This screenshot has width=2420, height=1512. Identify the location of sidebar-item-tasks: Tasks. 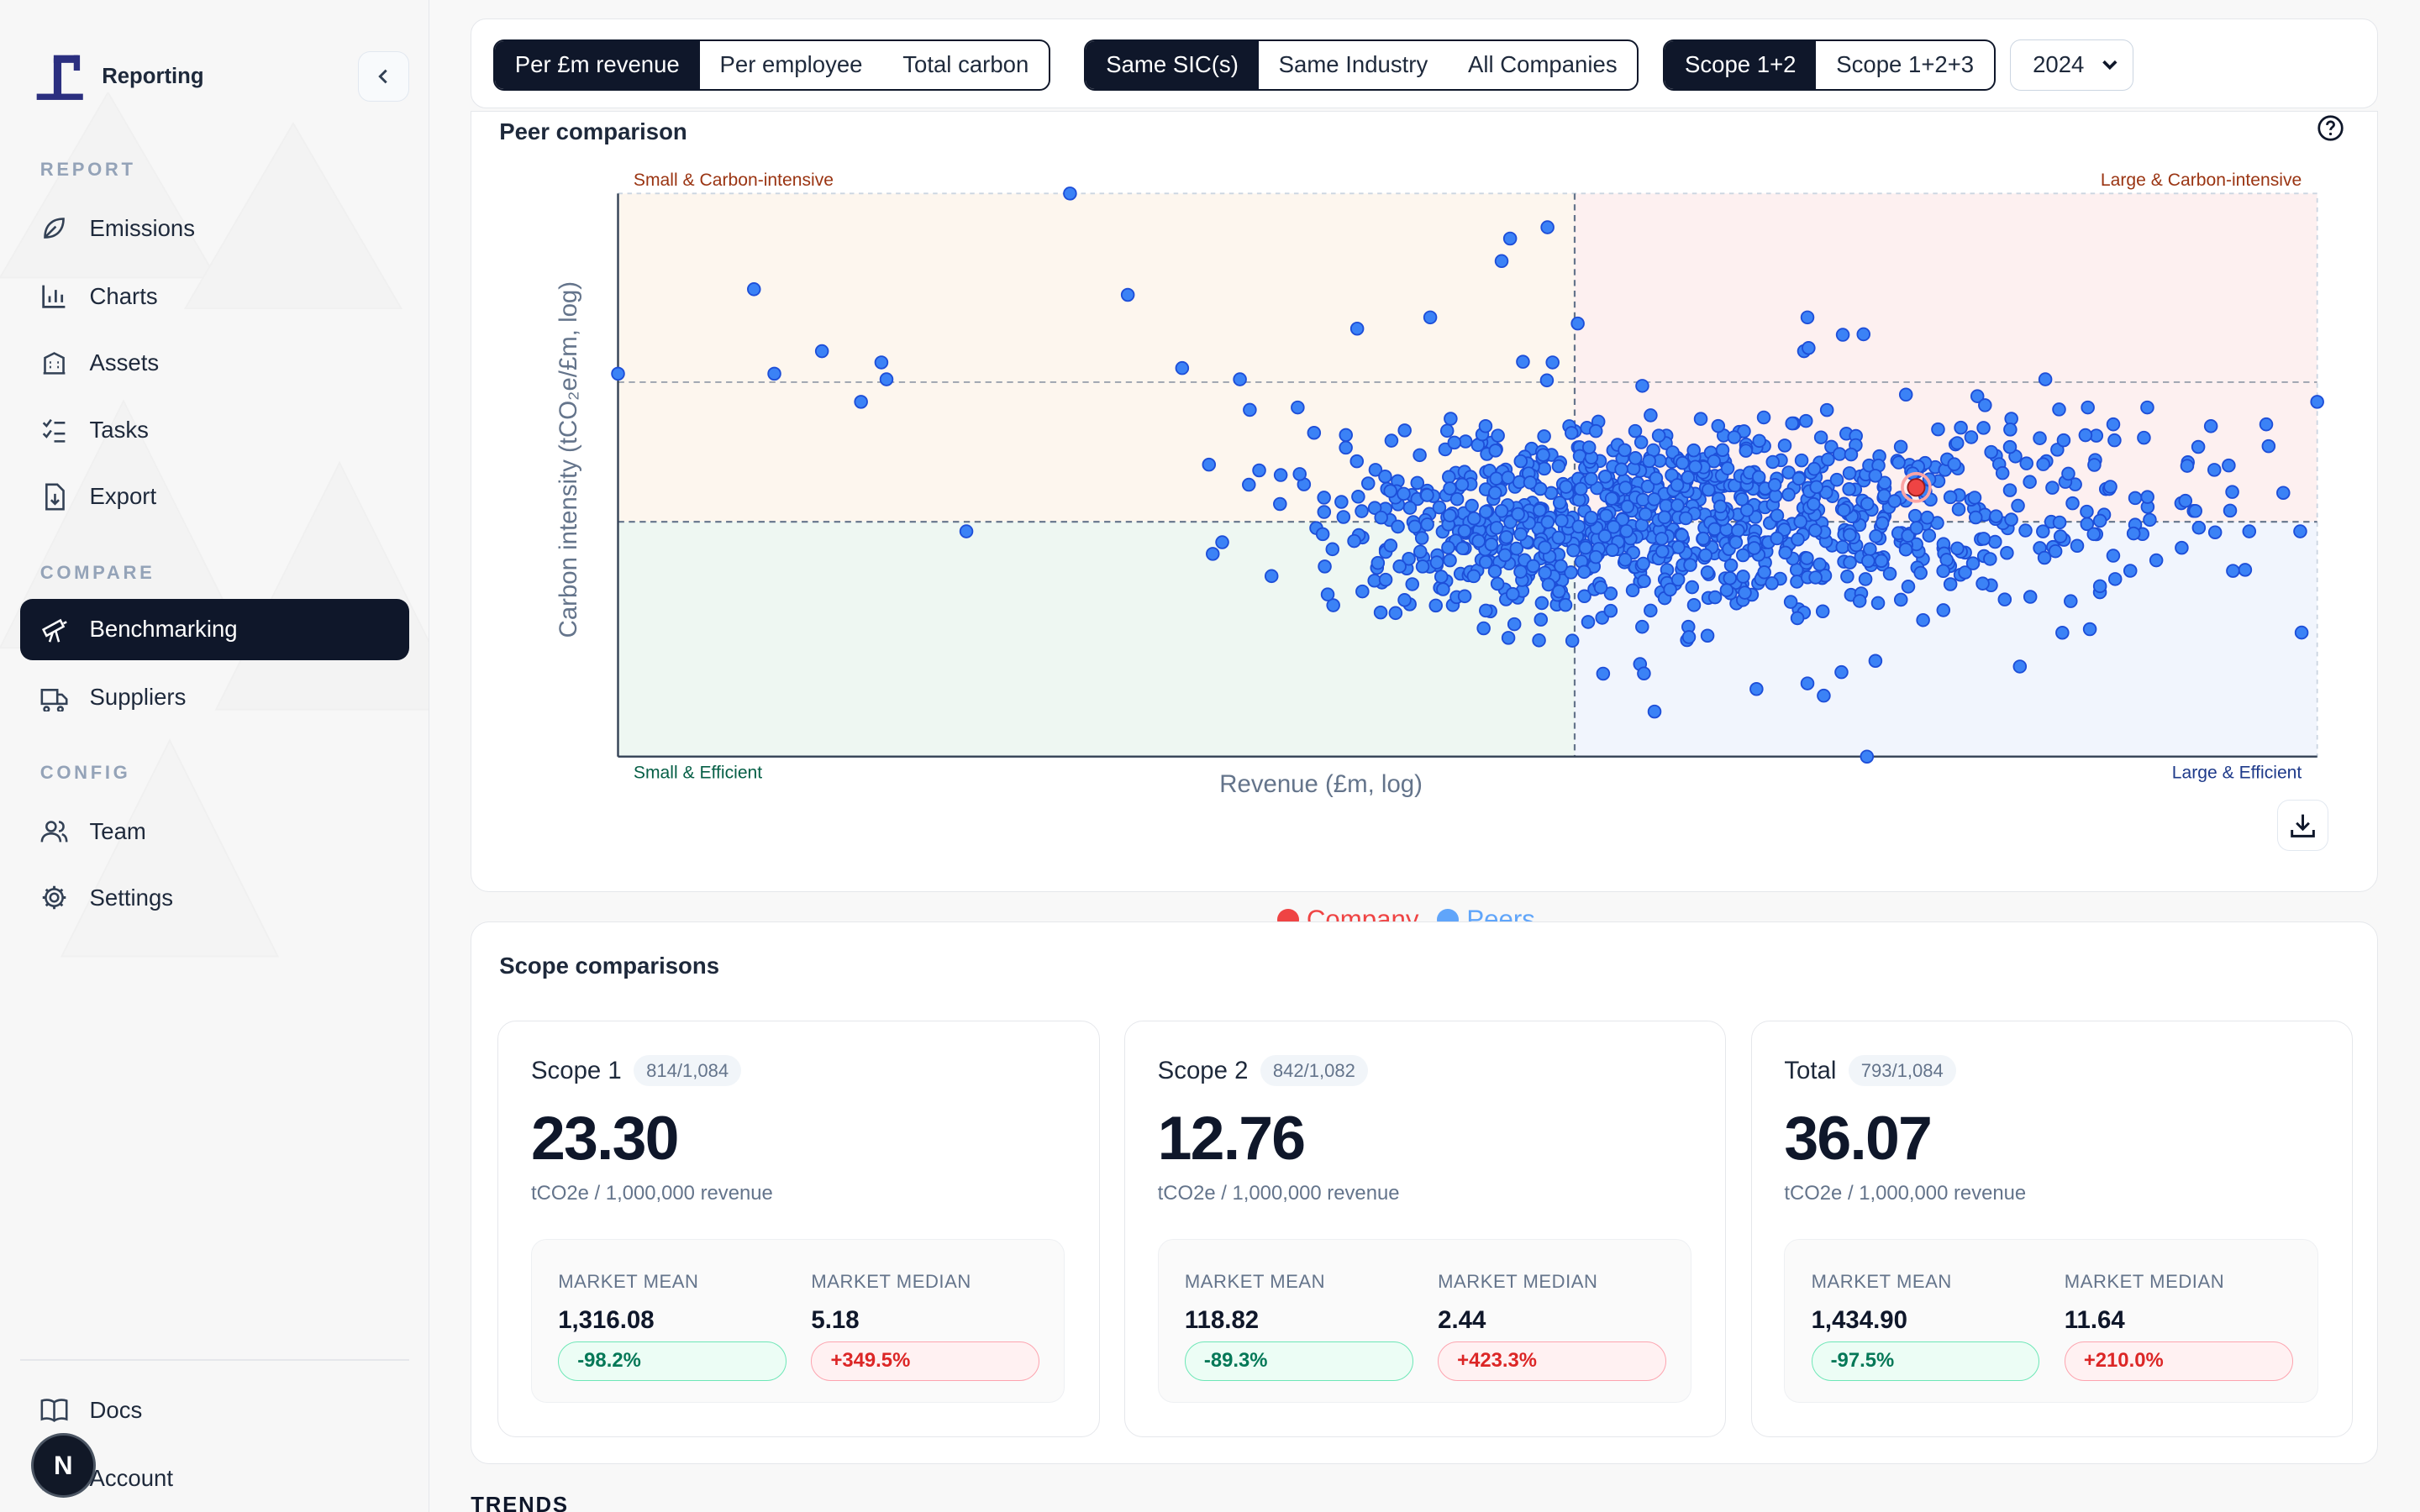
(214, 430).